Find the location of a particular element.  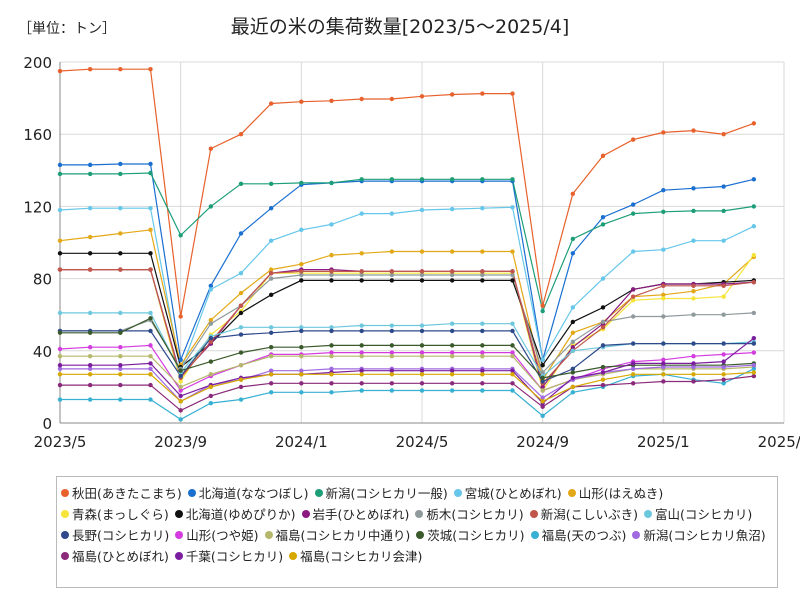

y-tick-label: 120 is located at coordinates (37, 207).